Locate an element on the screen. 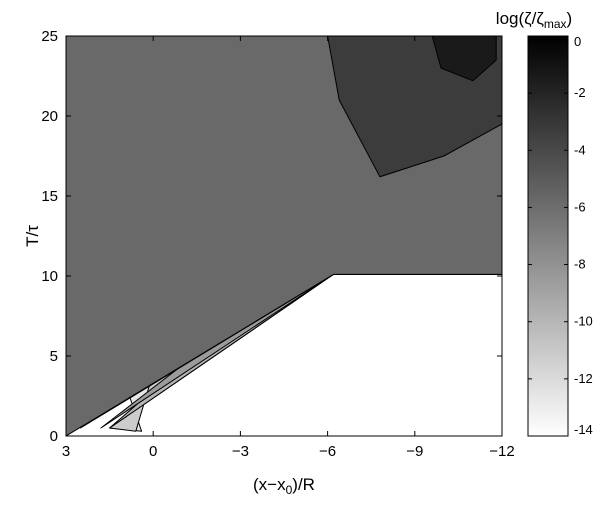  y-tick-label: 0 is located at coordinates (54, 436).